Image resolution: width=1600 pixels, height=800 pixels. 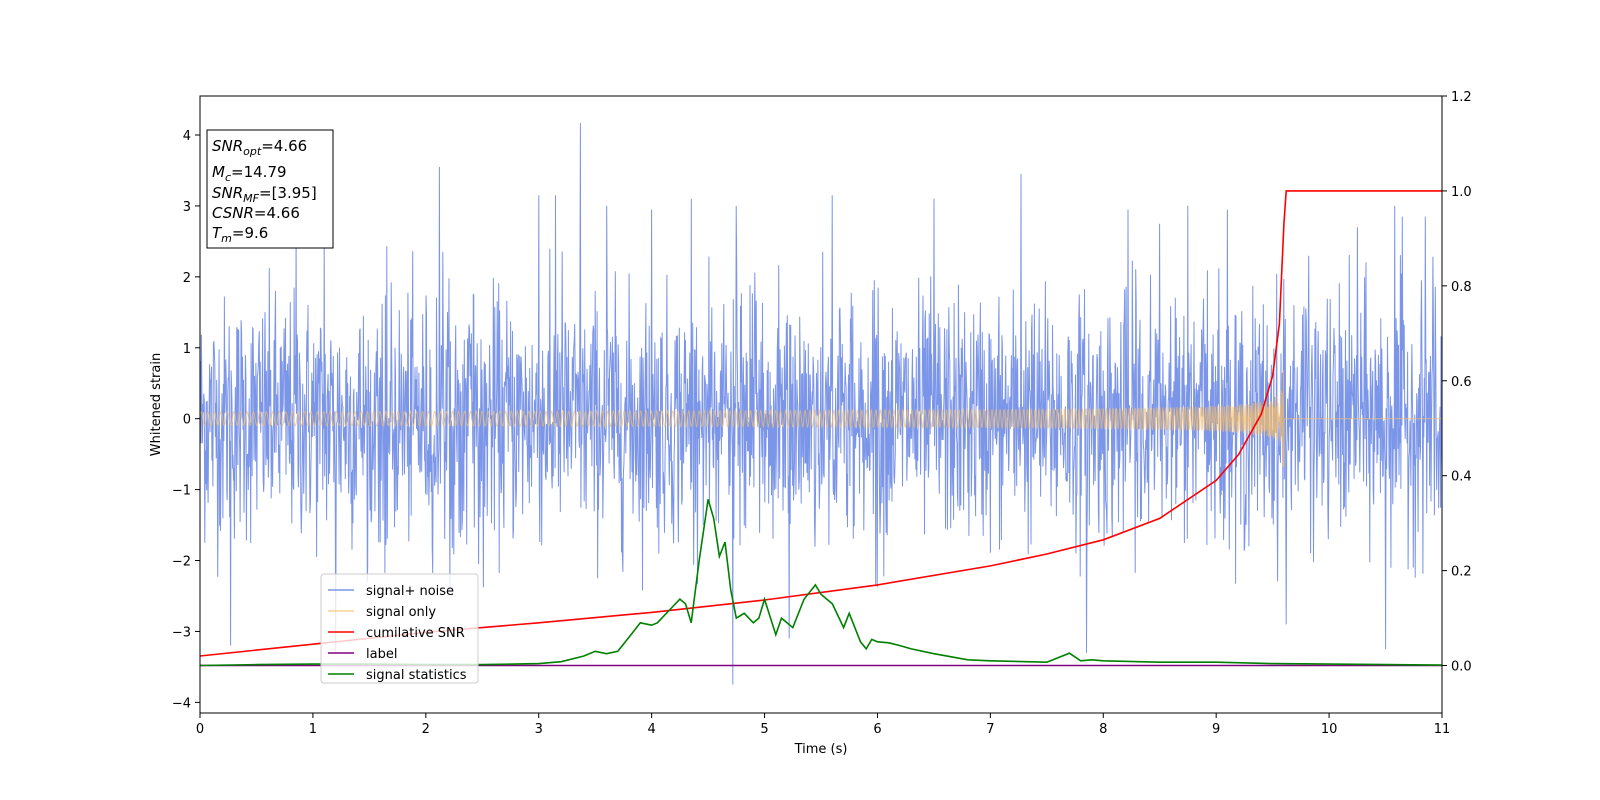 I want to click on x-tick-label: 3, so click(x=539, y=729).